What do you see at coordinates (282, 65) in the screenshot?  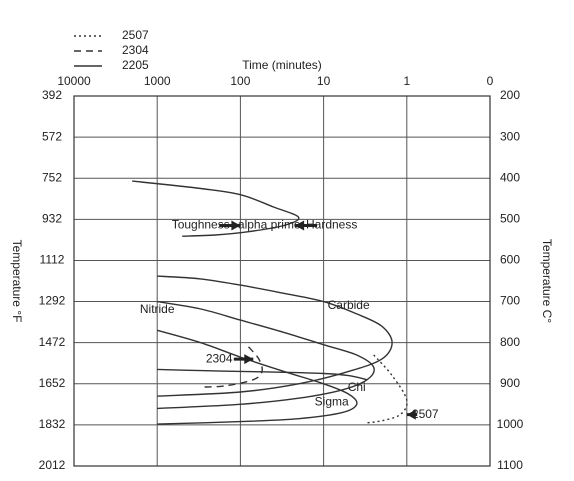 I see `x-axis-title: Time (minutes)` at bounding box center [282, 65].